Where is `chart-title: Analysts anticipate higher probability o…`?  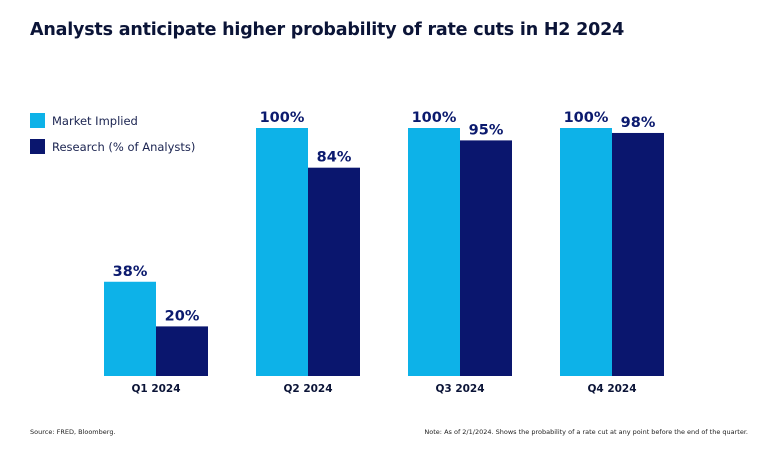
chart-title: Analysts anticipate higher probability o… is located at coordinates (327, 30).